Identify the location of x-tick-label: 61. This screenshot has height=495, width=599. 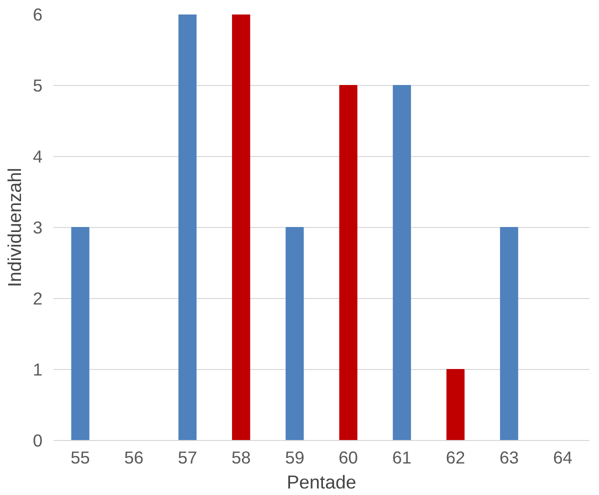
(402, 458).